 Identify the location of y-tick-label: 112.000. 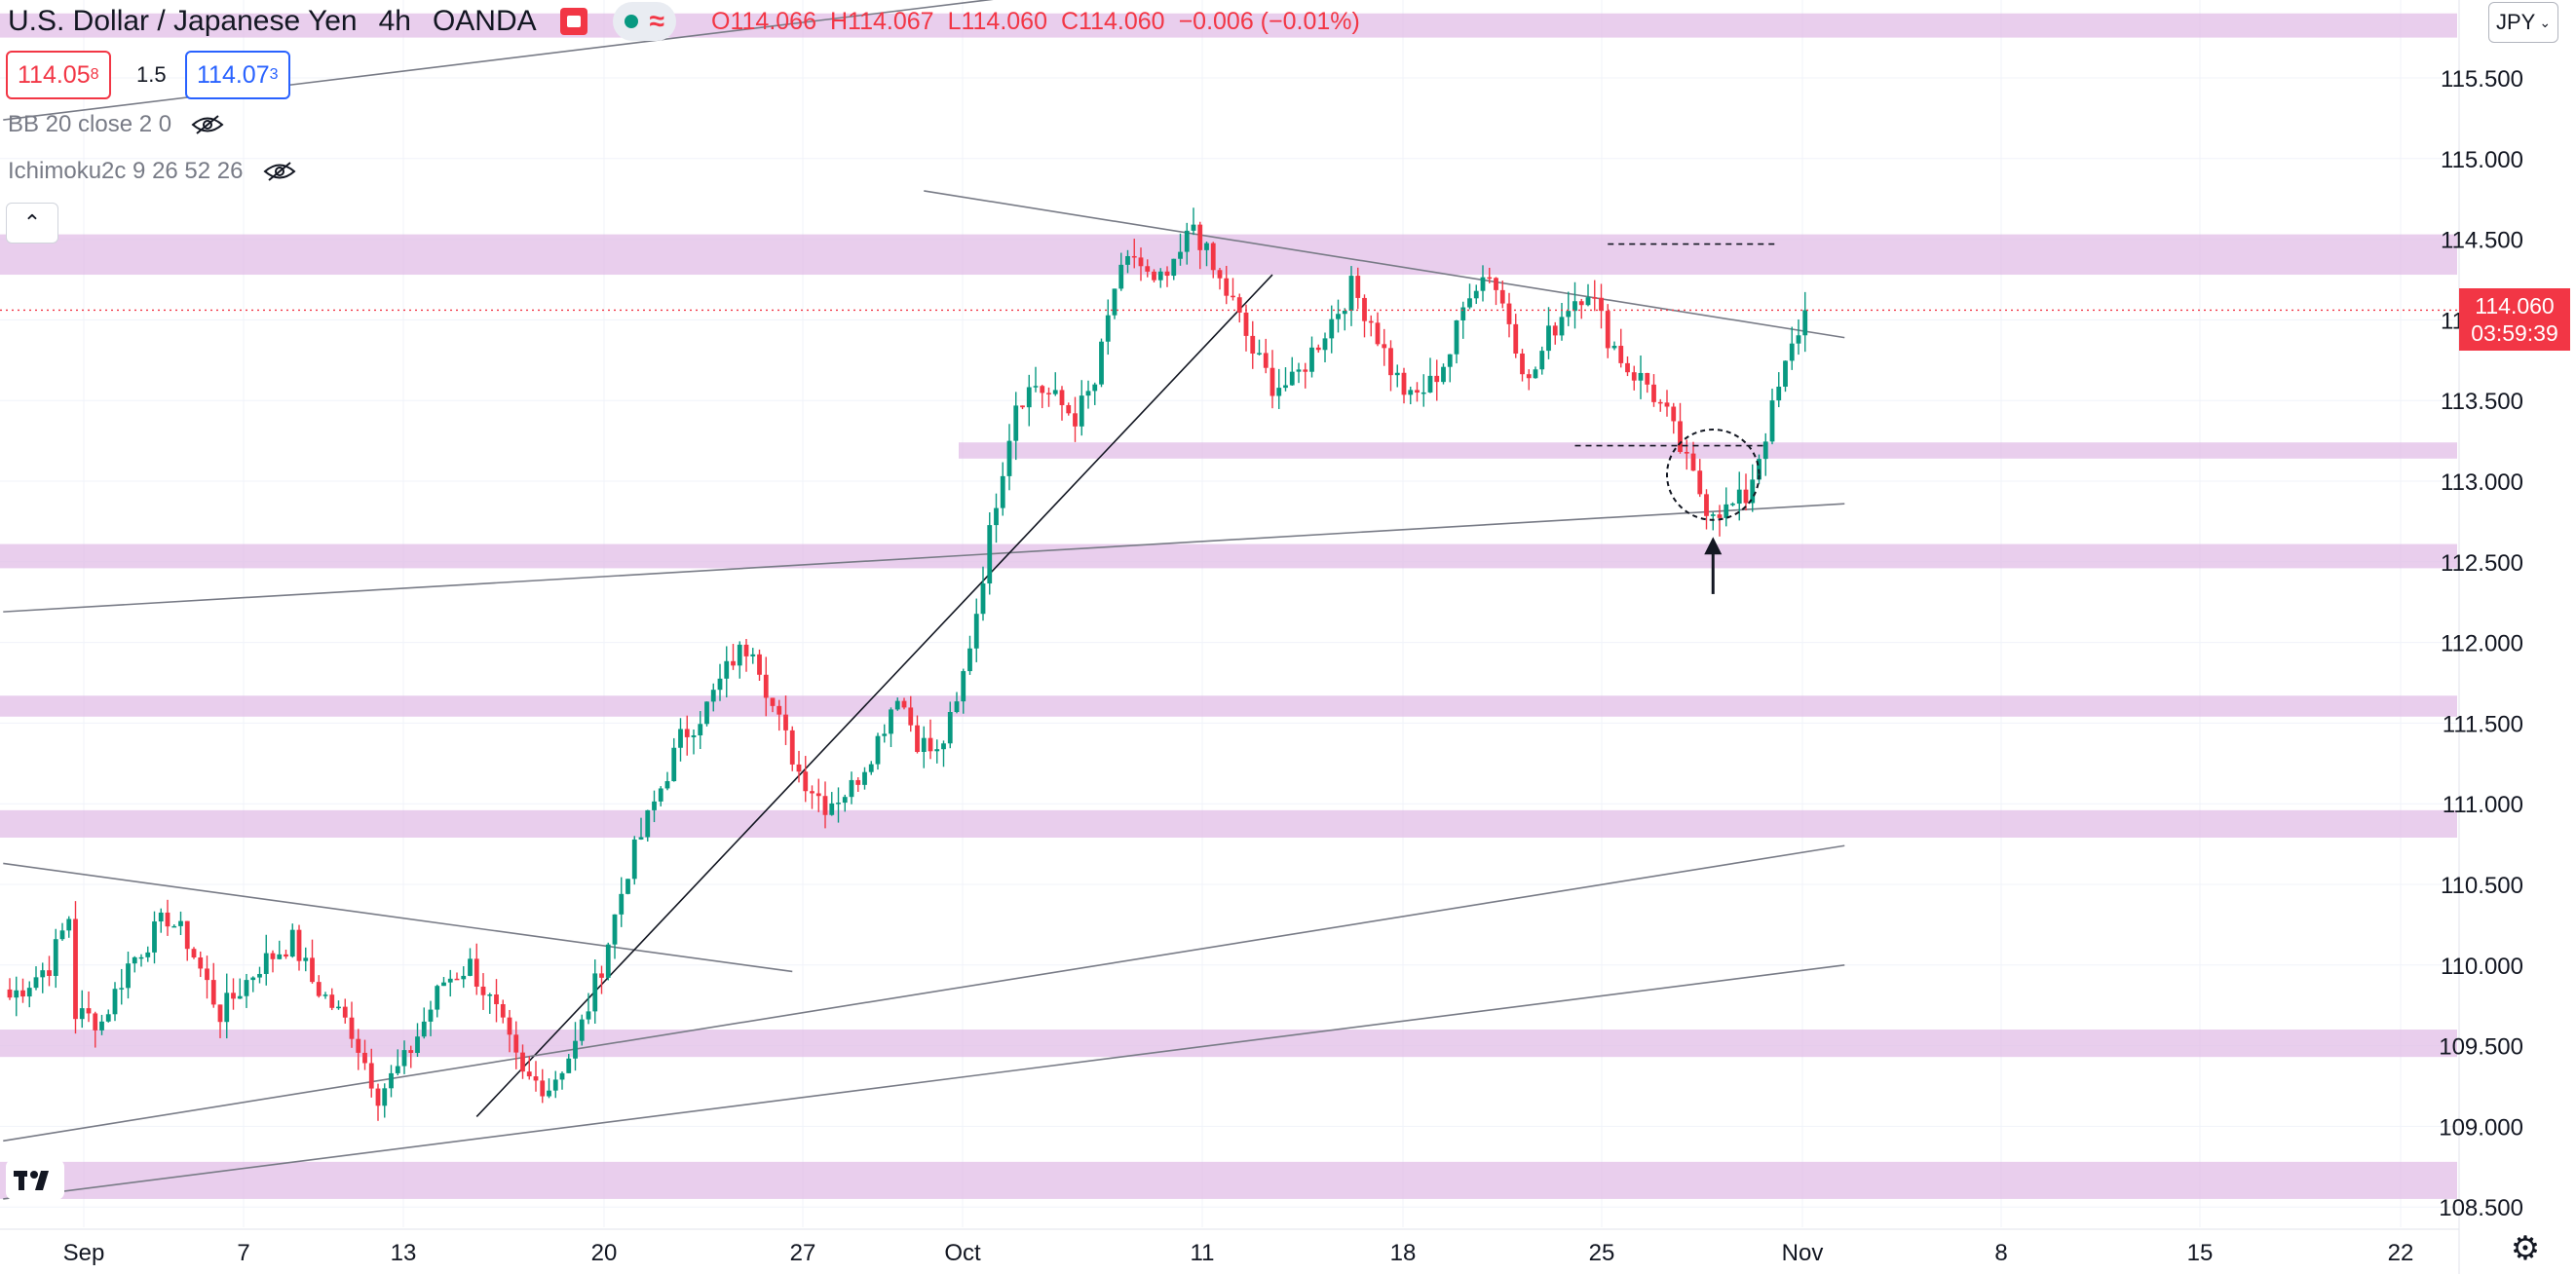
(2482, 644).